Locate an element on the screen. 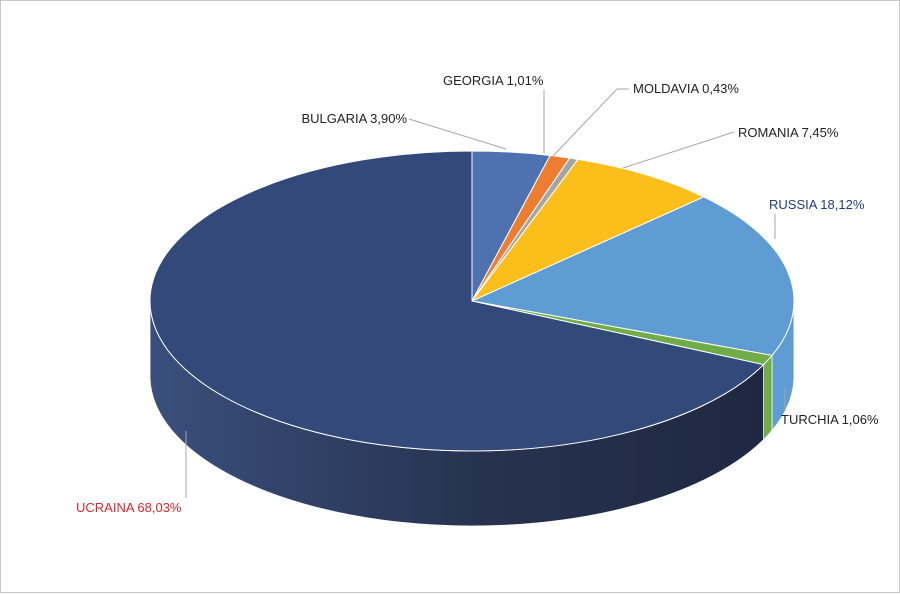 The height and width of the screenshot is (594, 900). pie-slice-romania is located at coordinates (588, 230).